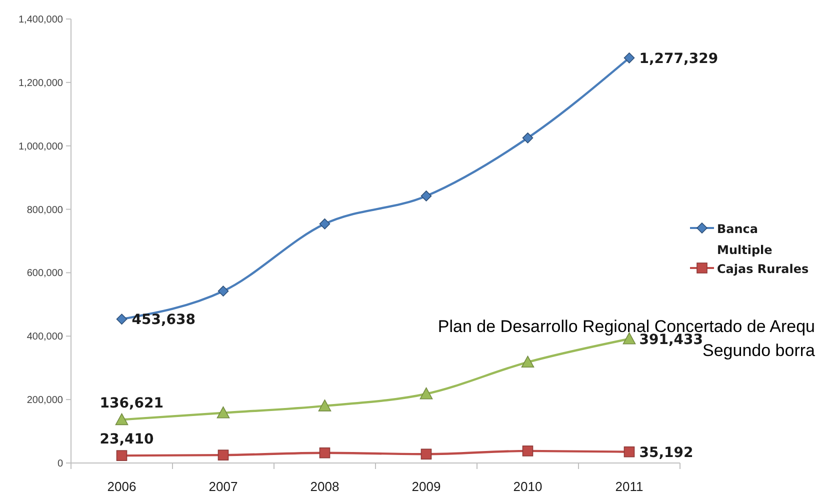 The image size is (821, 492). I want to click on y-tick-label: 800,000, so click(45, 210).